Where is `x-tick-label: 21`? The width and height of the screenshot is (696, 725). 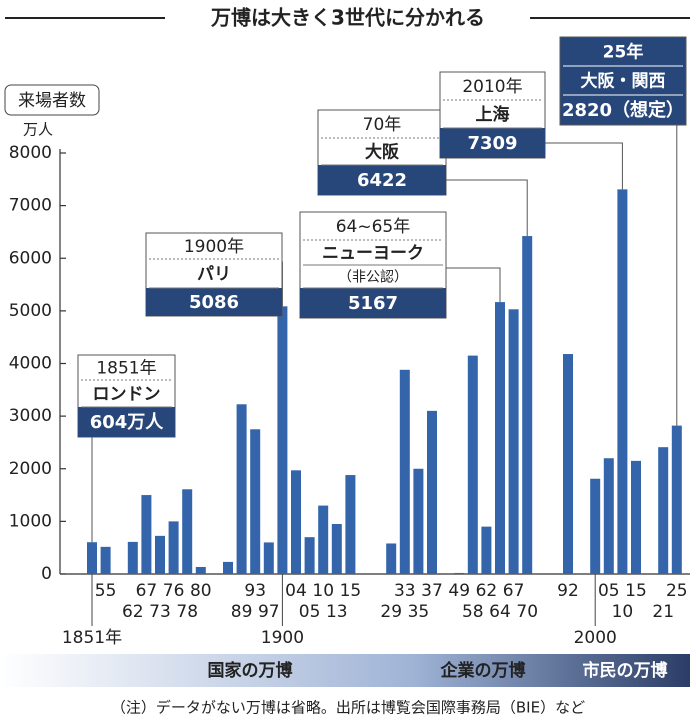
x-tick-label: 21 is located at coordinates (663, 612).